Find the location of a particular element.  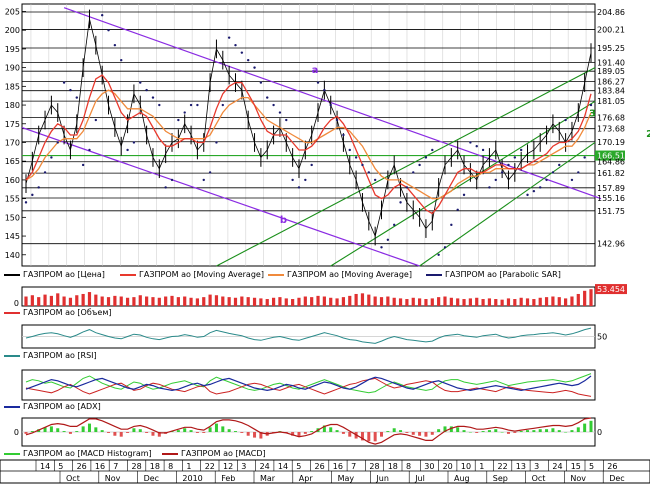

x-day-label: 3 is located at coordinates (536, 466).